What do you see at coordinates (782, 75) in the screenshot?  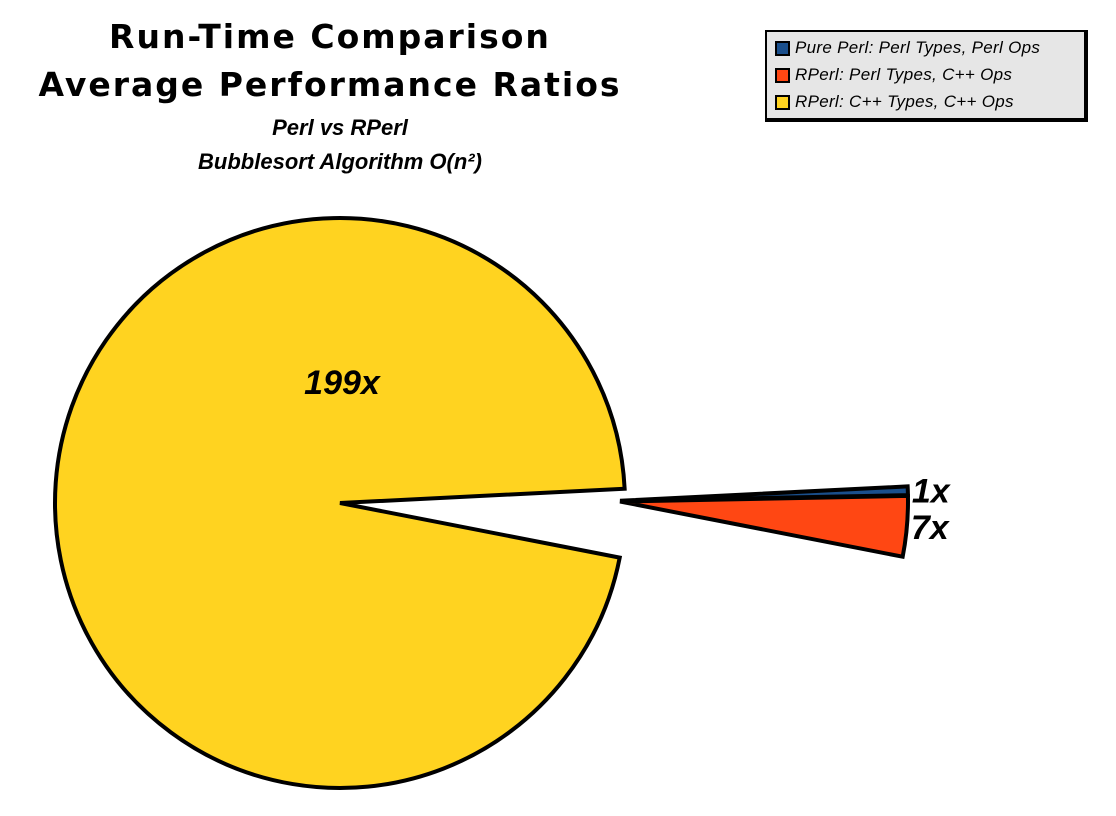 I see `legend-swatch-rperl-perl-types` at bounding box center [782, 75].